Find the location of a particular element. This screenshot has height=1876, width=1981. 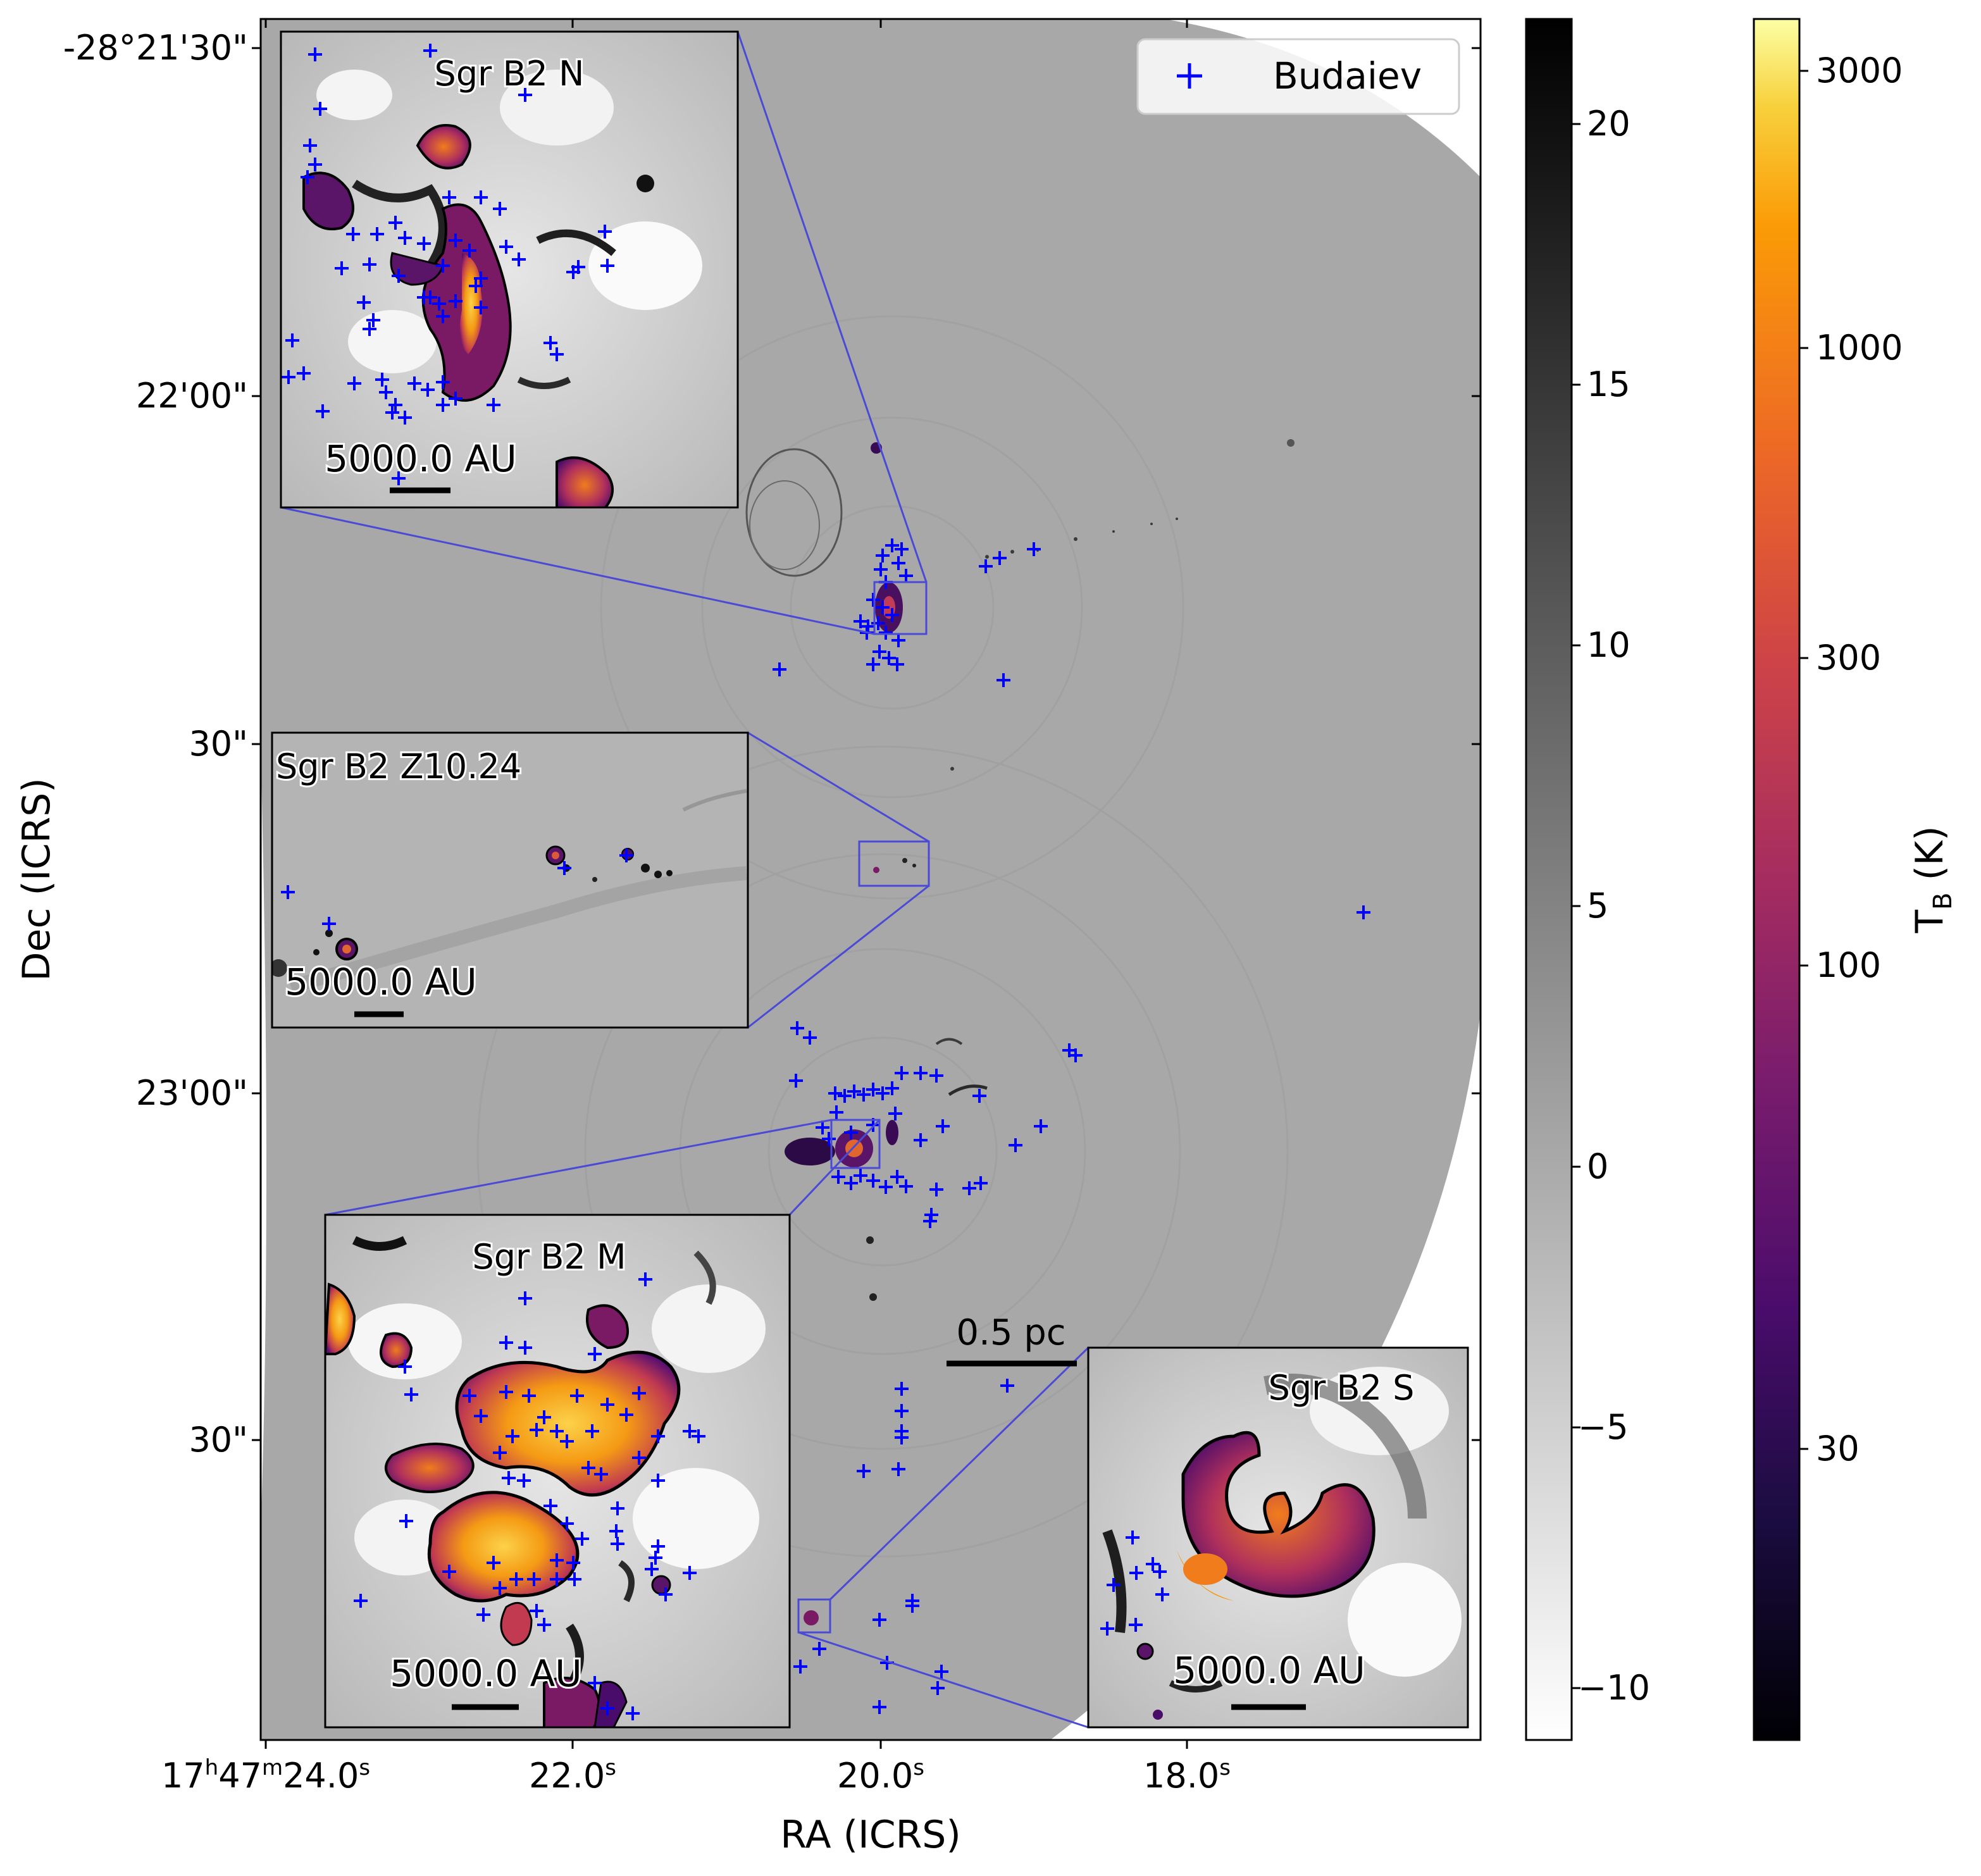

inset-middle-title: Sgr B2 M is located at coordinates (549, 1257).